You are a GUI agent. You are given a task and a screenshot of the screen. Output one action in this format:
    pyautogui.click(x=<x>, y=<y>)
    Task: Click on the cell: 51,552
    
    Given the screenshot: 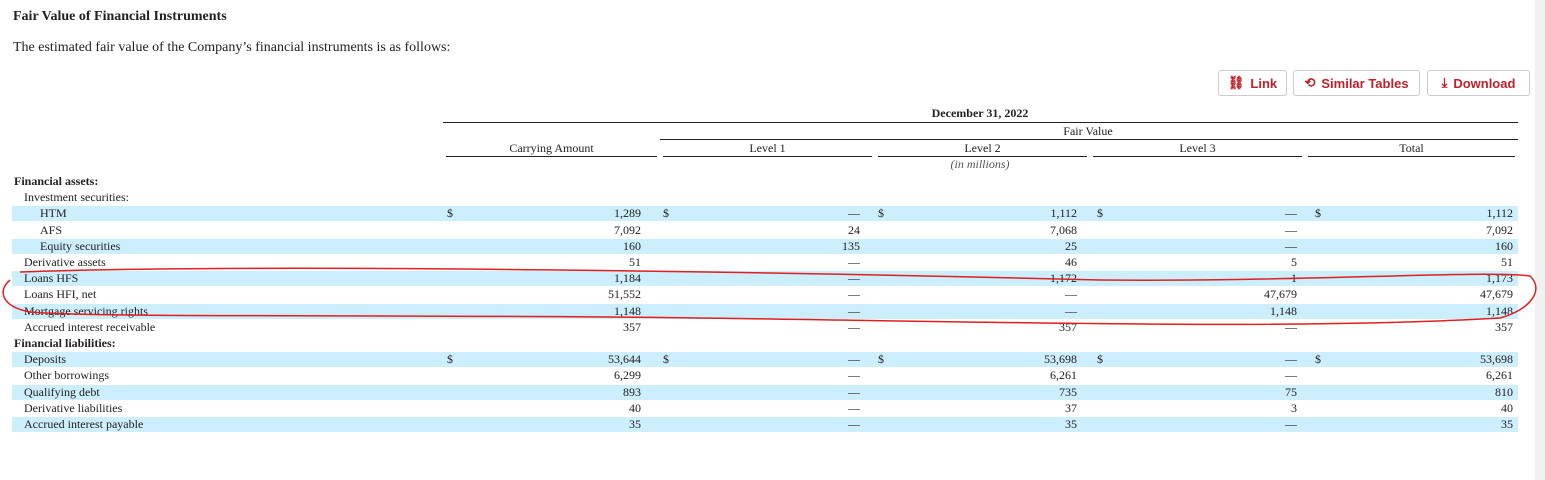 What is the action you would take?
    pyautogui.click(x=624, y=294)
    